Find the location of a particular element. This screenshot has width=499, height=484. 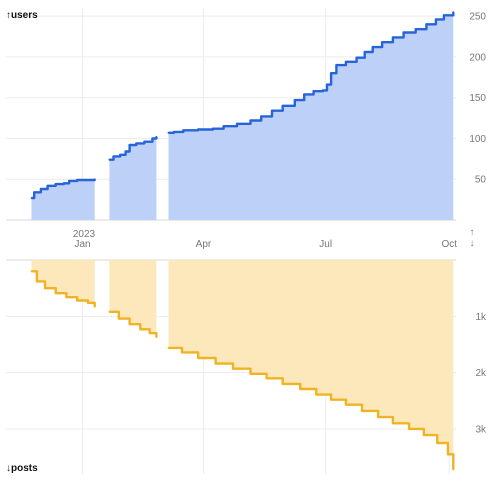

users-tick-label-150: 150 is located at coordinates (477, 98).